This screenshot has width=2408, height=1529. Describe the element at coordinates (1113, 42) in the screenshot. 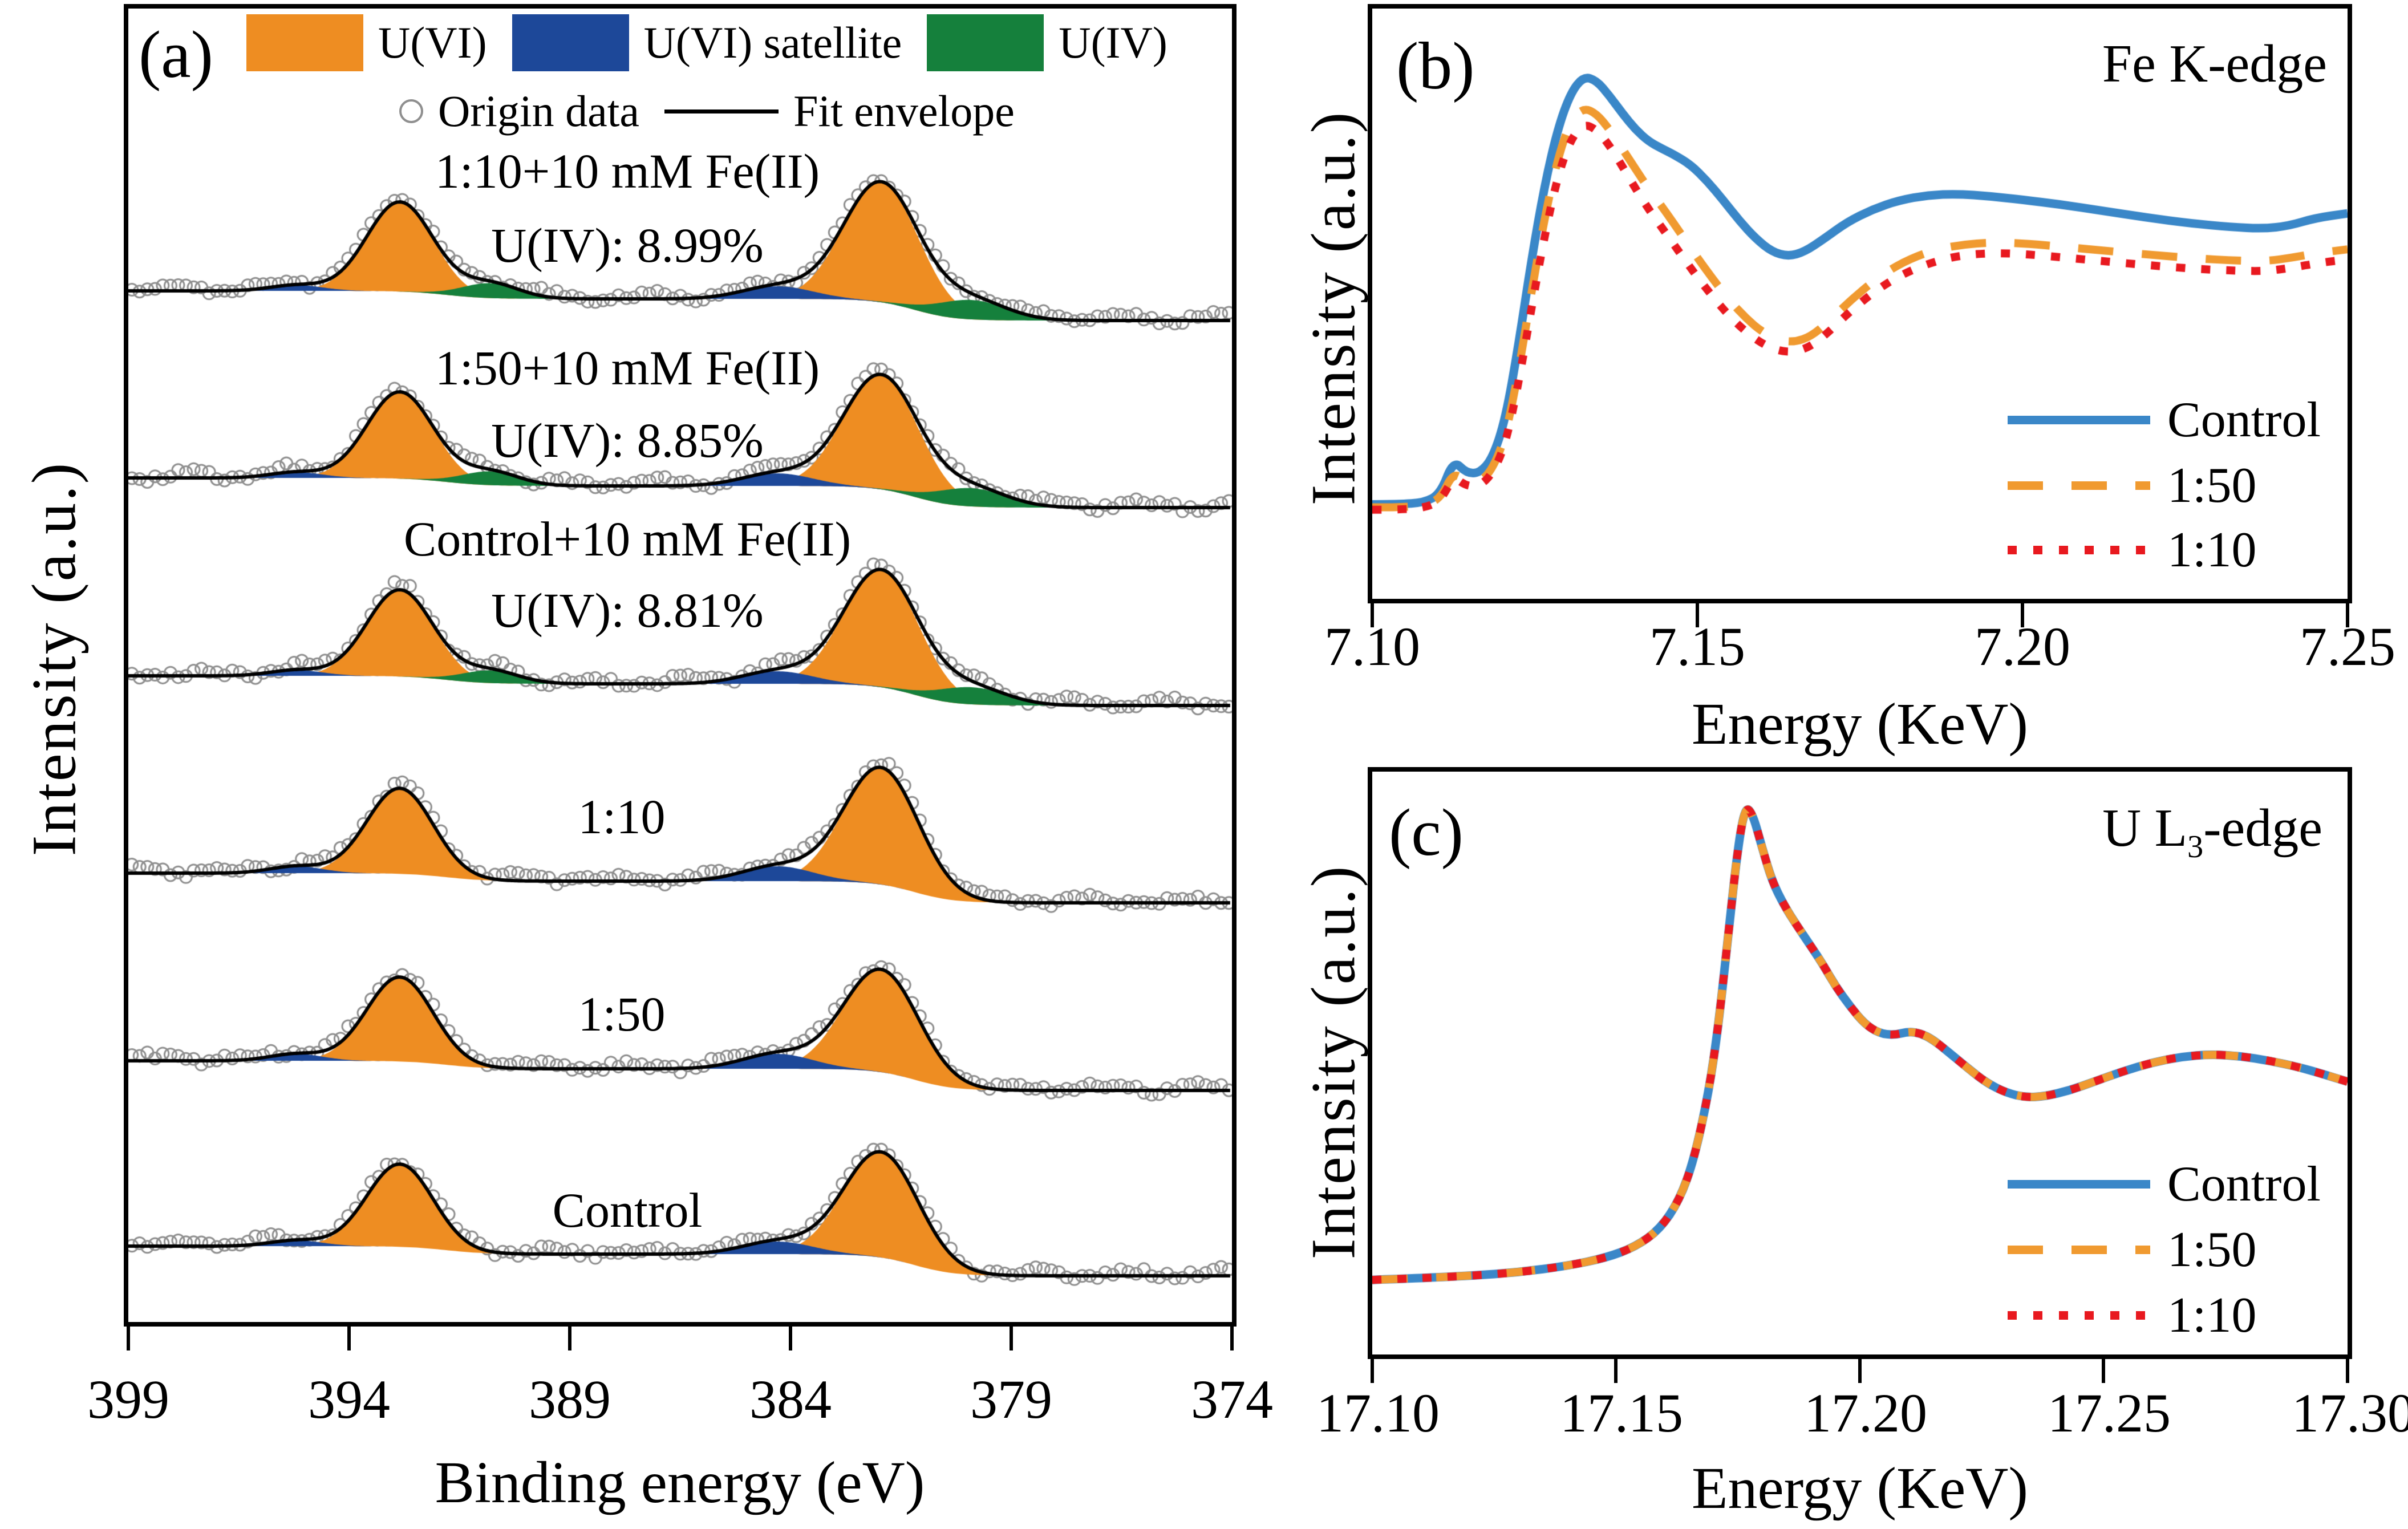

I see `u4-label: U(IV)` at that location.